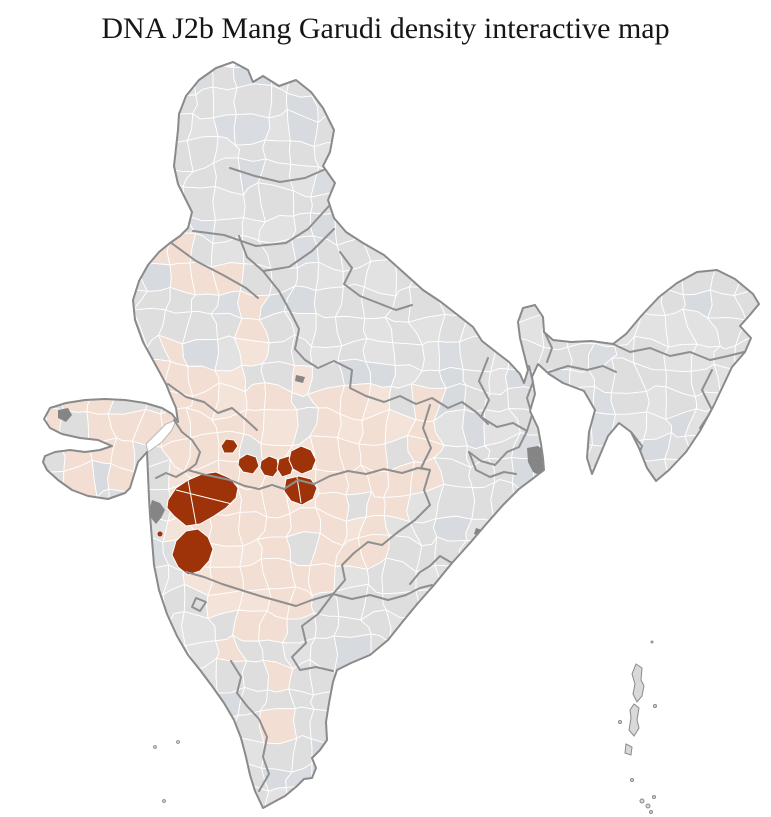  I want to click on andaman-nicobar-islands, so click(637, 727).